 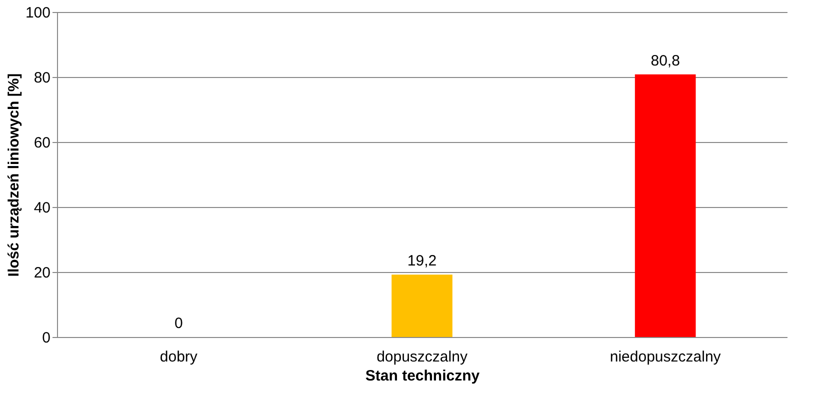 I want to click on data-label: 0, so click(x=178, y=323).